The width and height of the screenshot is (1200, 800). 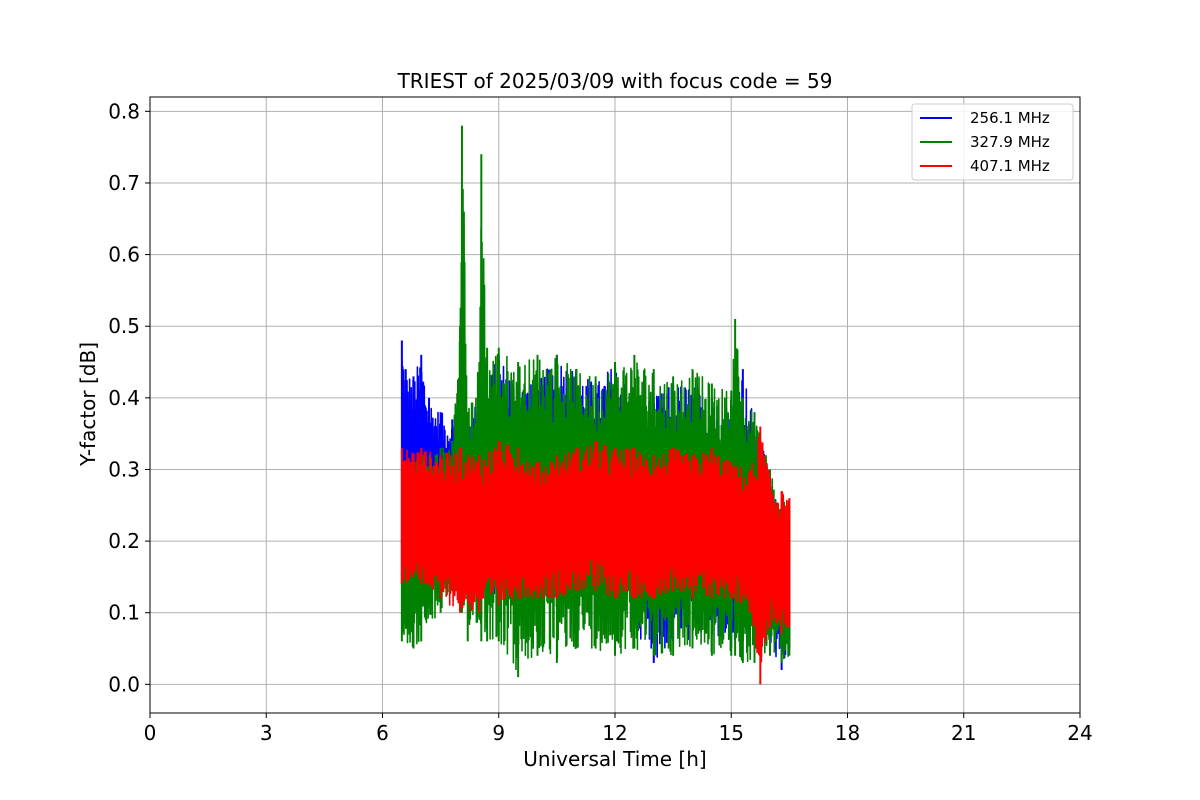 I want to click on y-tick-label: 0.8, so click(x=124, y=111).